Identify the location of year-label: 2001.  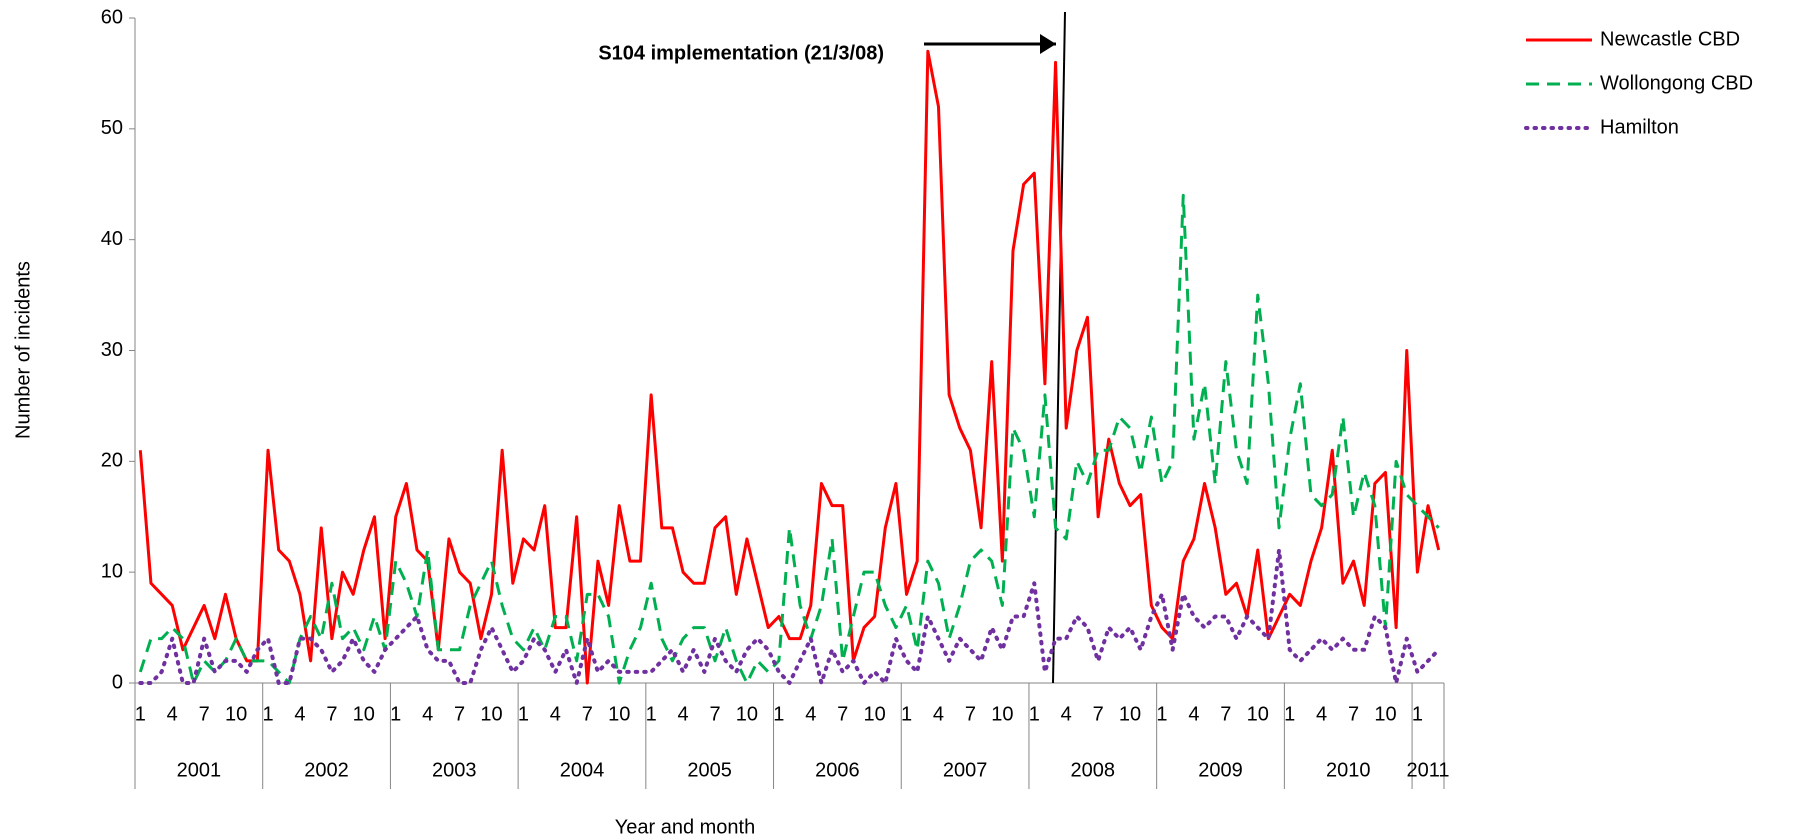
(199, 770).